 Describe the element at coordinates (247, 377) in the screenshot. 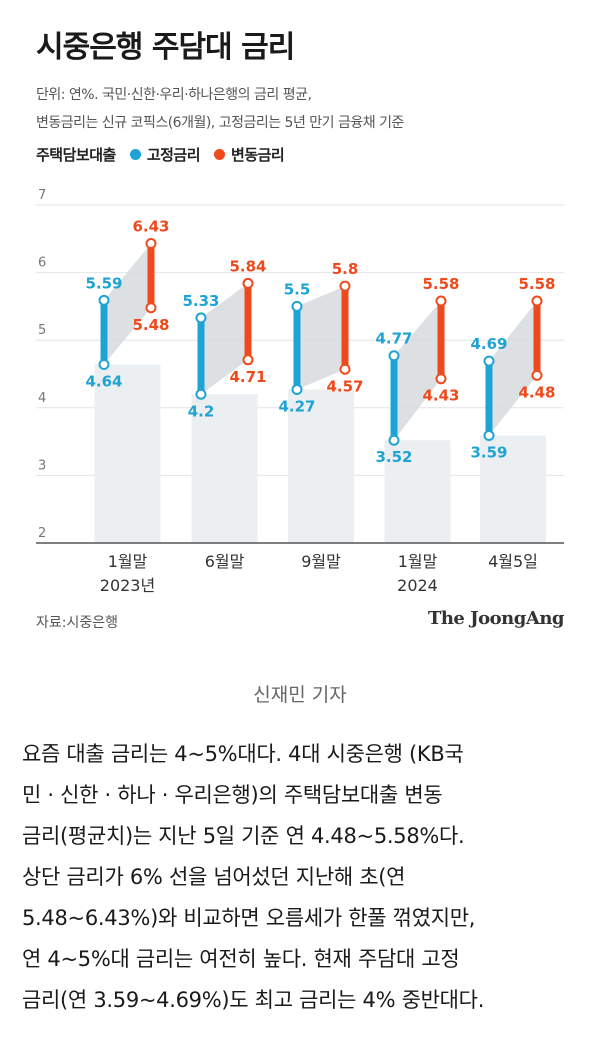

I see `variable-low-label: 4.71` at that location.